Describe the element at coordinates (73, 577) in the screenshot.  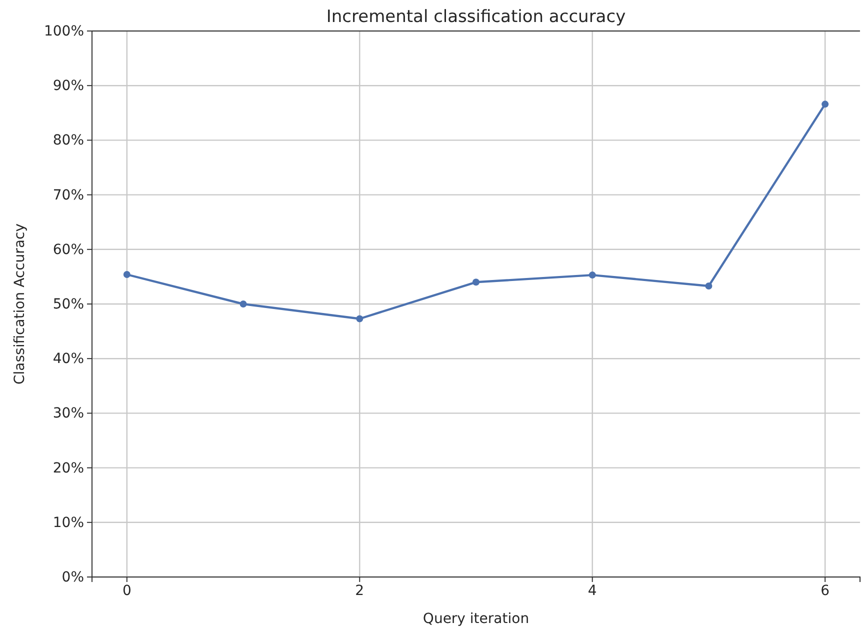
I see `y-tick-label: 0%` at that location.